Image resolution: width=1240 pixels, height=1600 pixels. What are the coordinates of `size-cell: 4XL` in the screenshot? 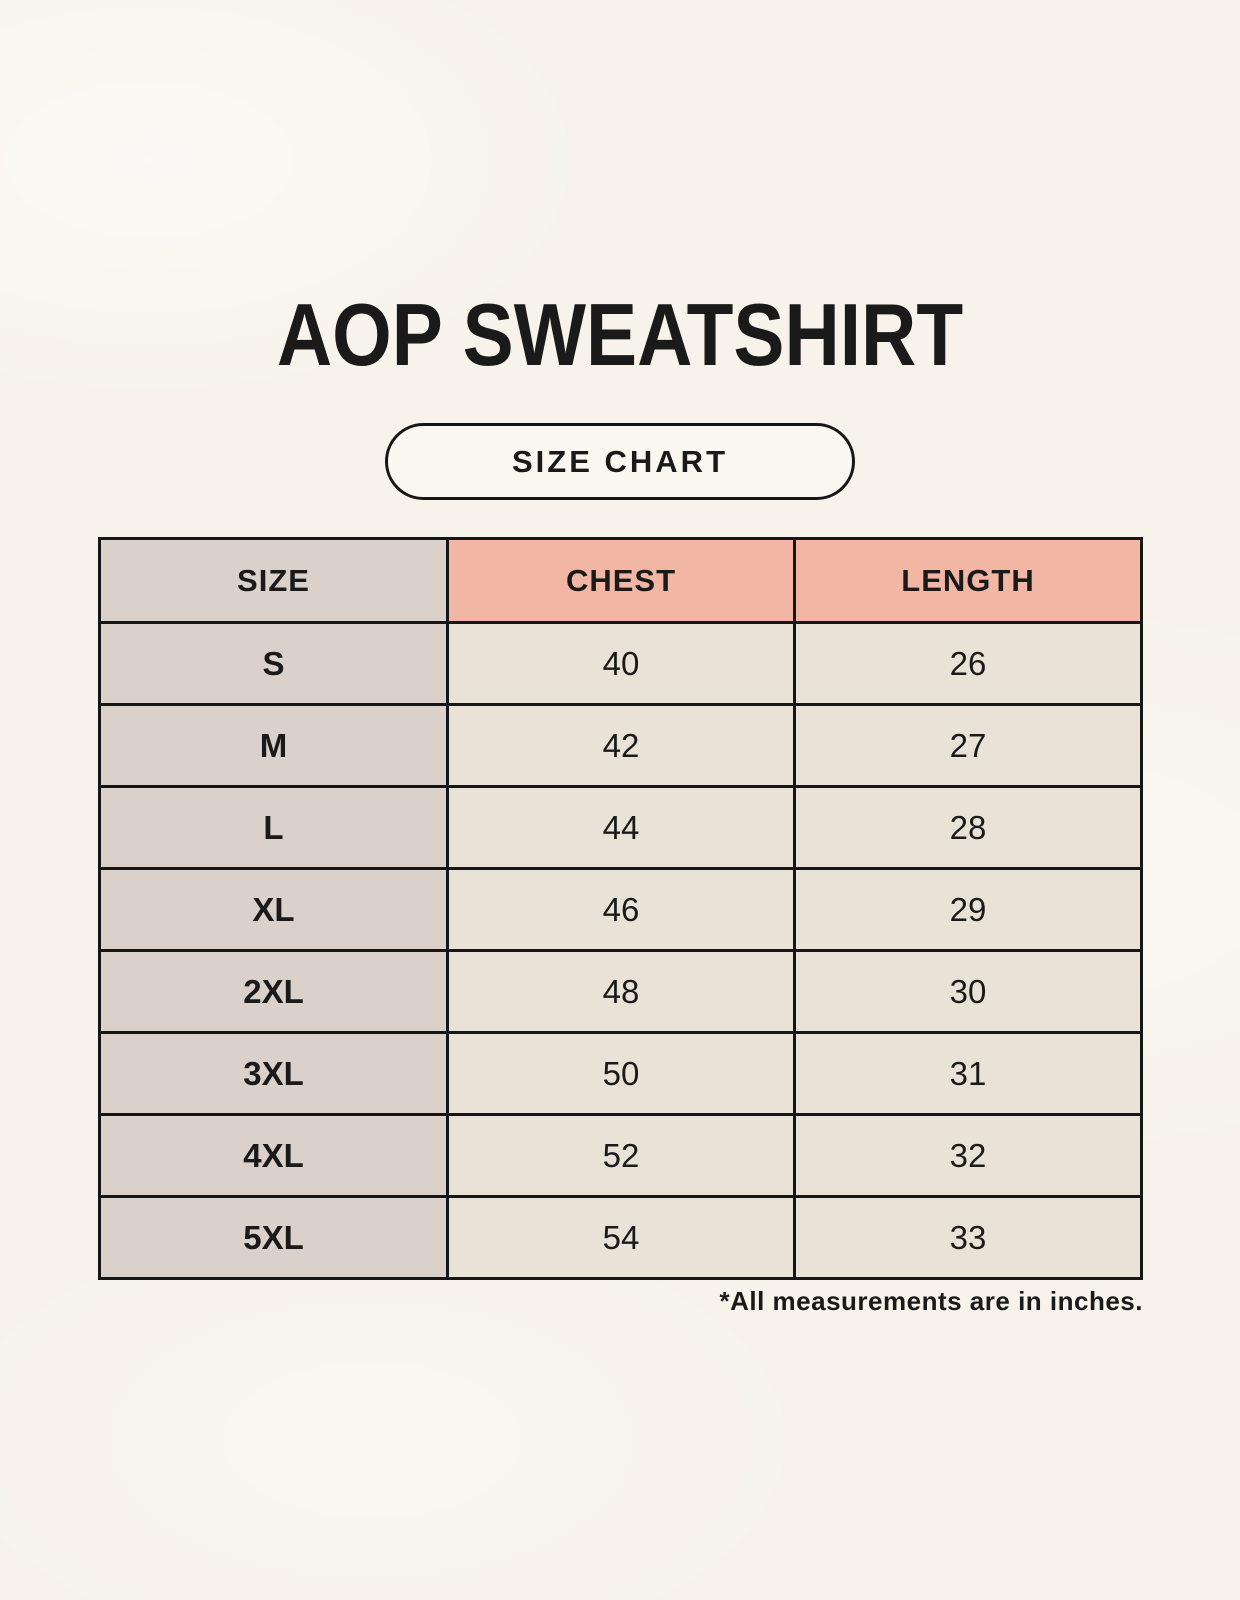 It's located at (273, 1155).